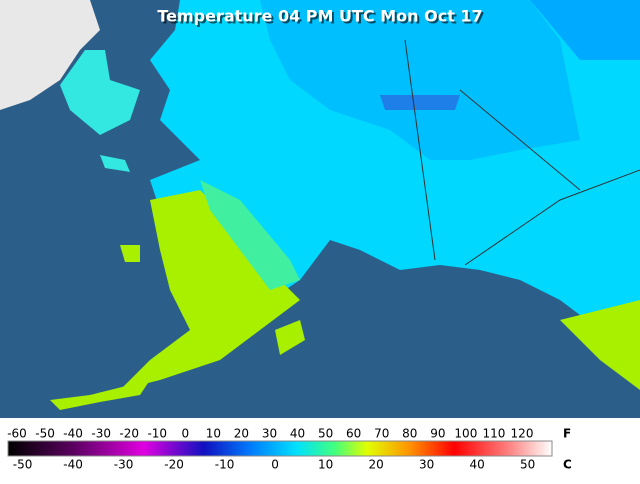 The width and height of the screenshot is (640, 484). I want to click on color-scale, so click(280, 448).